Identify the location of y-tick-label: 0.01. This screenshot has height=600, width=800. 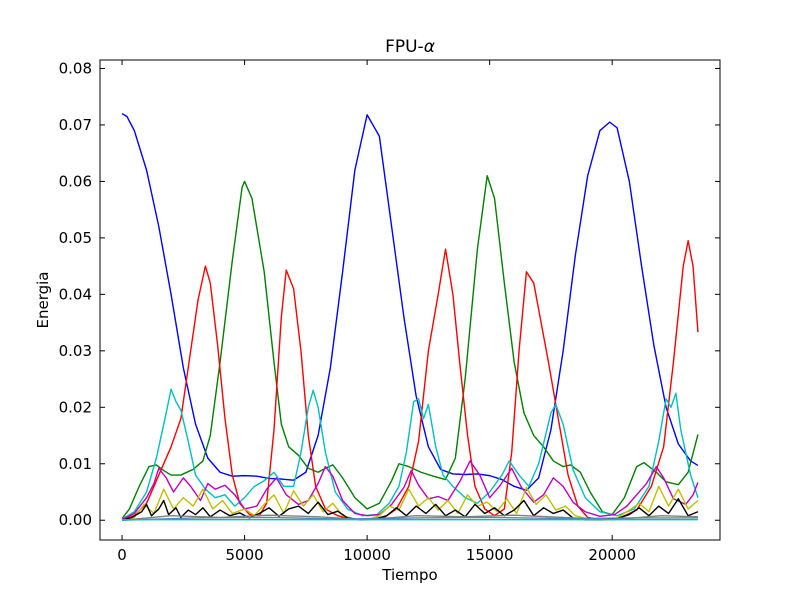
(75, 464).